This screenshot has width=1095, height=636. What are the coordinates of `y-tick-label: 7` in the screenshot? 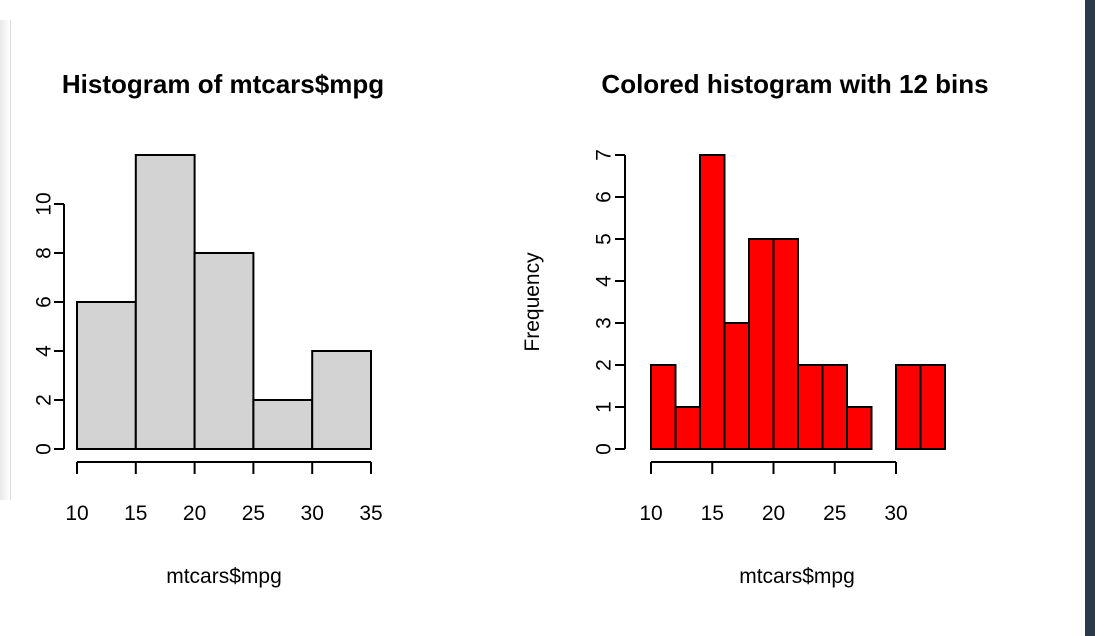 It's located at (604, 155).